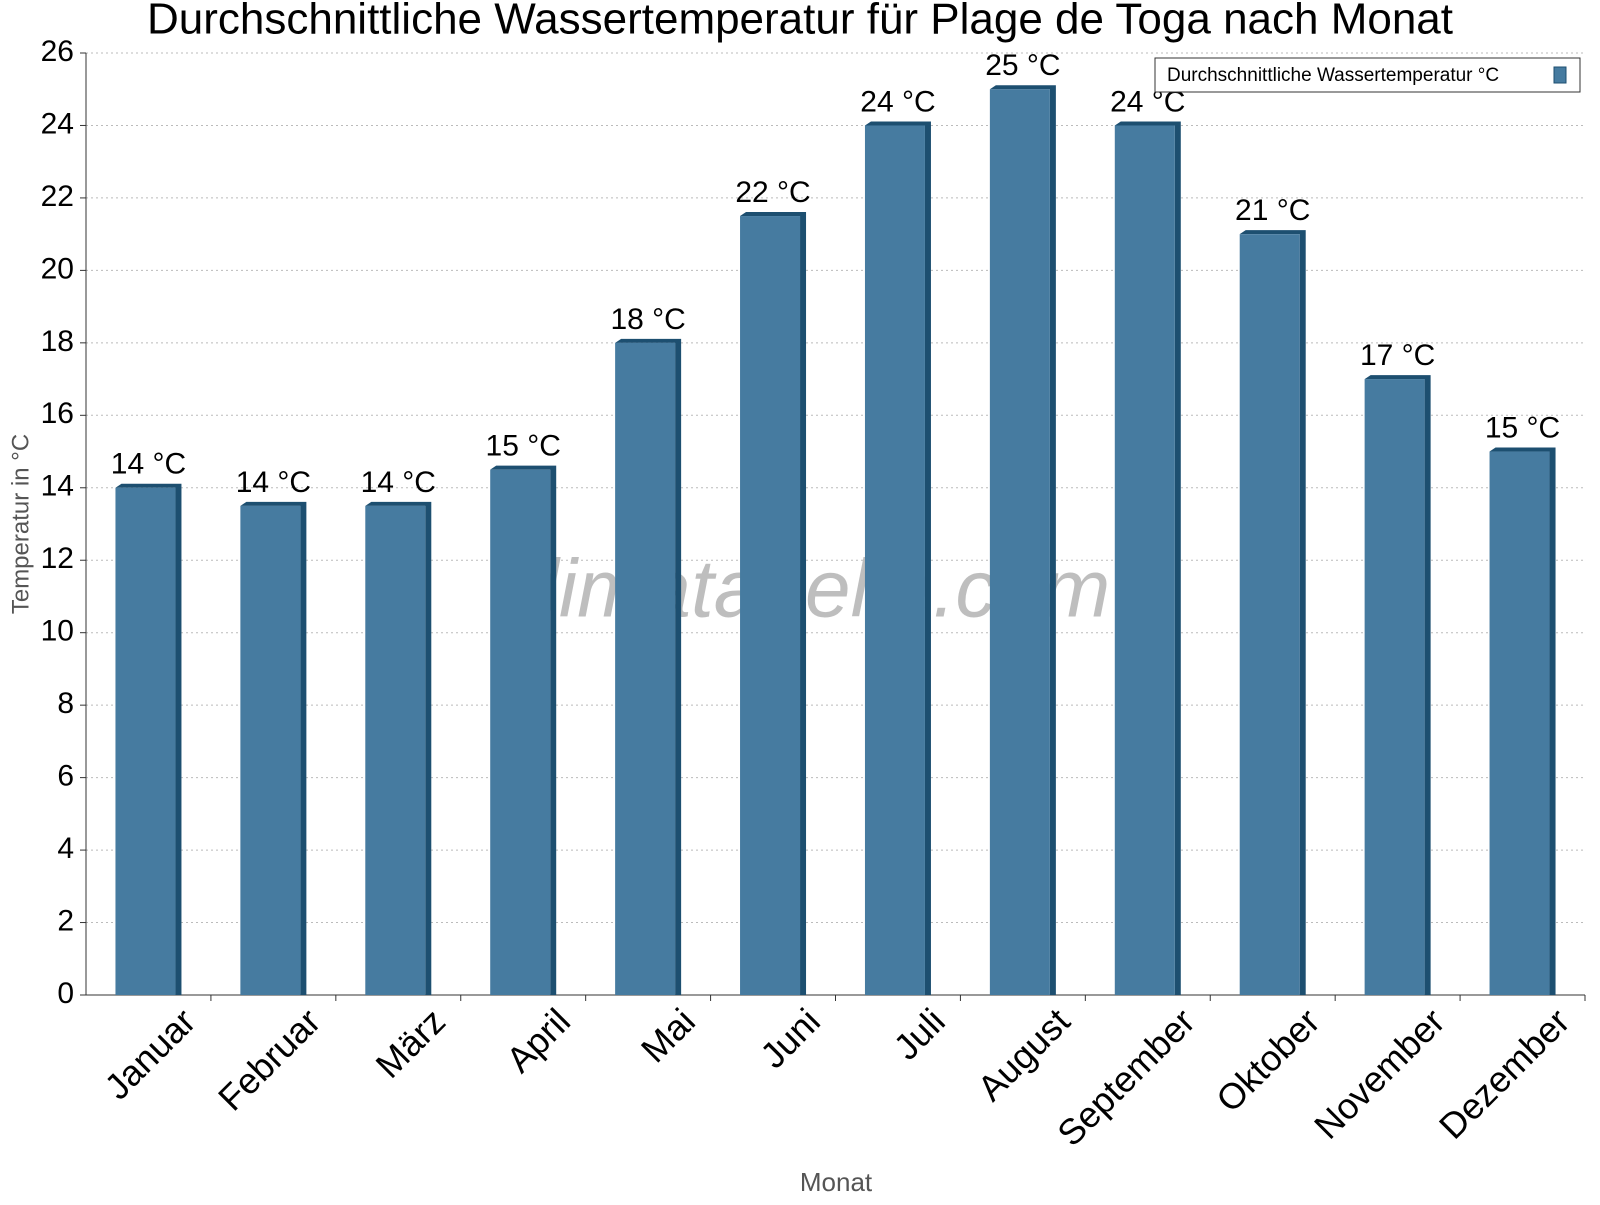  I want to click on value-label: 22 °C, so click(772, 192).